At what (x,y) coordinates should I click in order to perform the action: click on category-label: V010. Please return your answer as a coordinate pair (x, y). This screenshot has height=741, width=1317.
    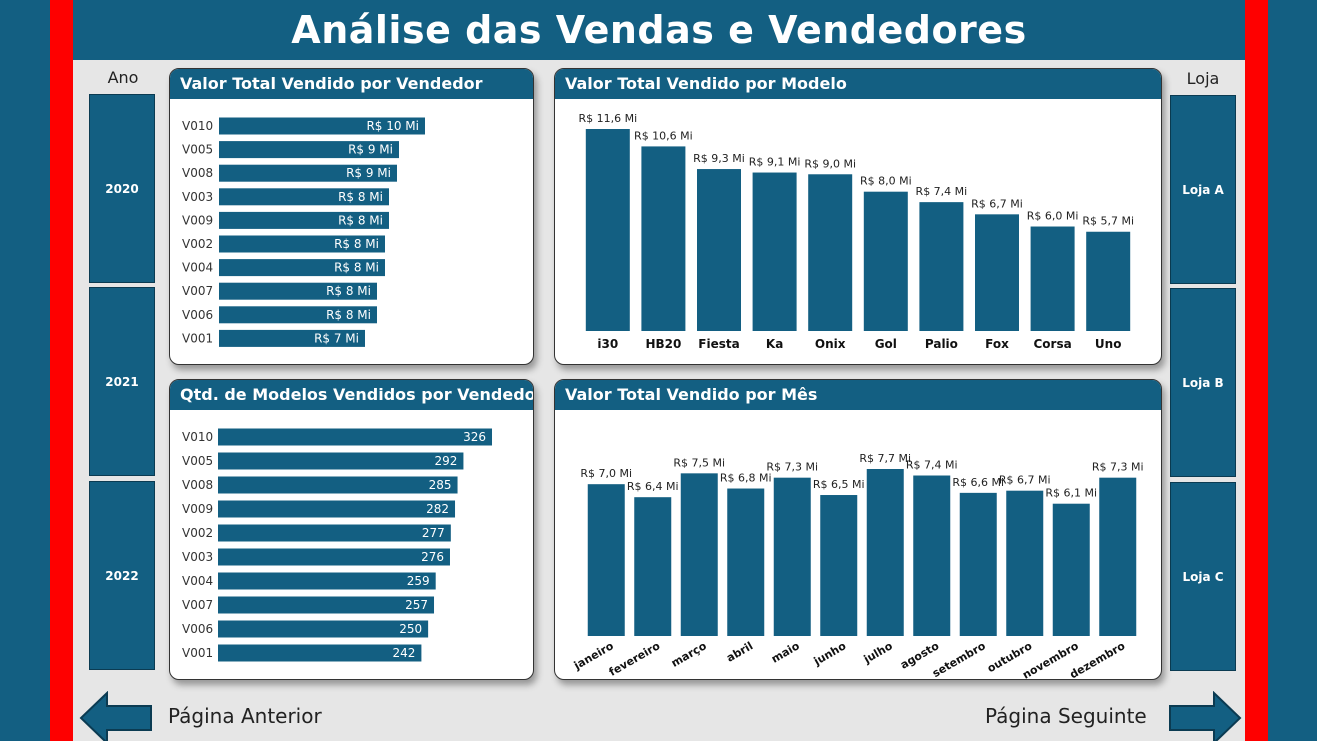
    Looking at the image, I should click on (197, 126).